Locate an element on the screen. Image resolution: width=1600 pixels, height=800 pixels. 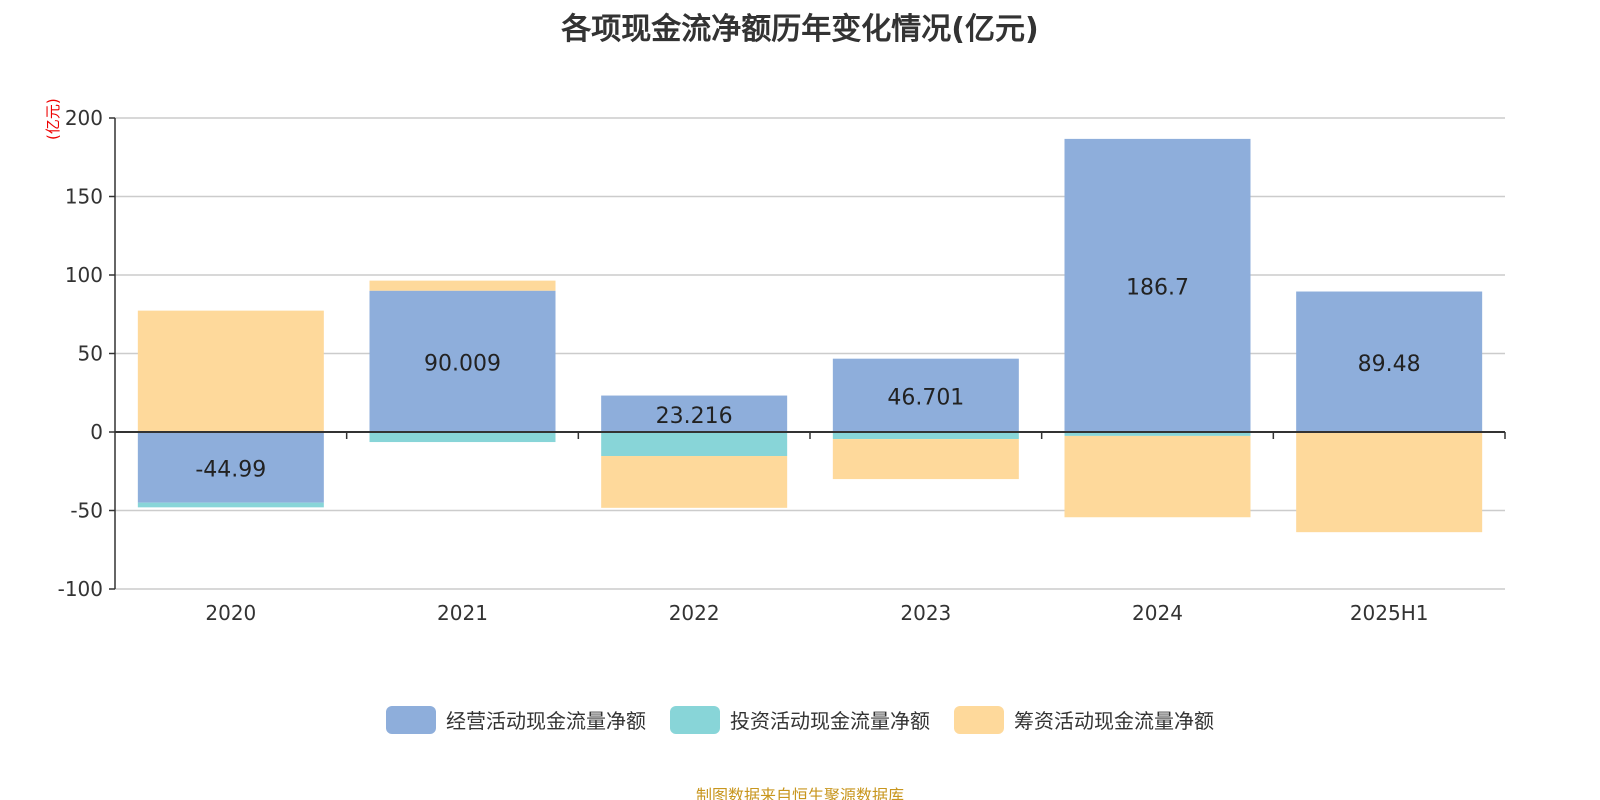
data-label: 46.701 is located at coordinates (925, 397).